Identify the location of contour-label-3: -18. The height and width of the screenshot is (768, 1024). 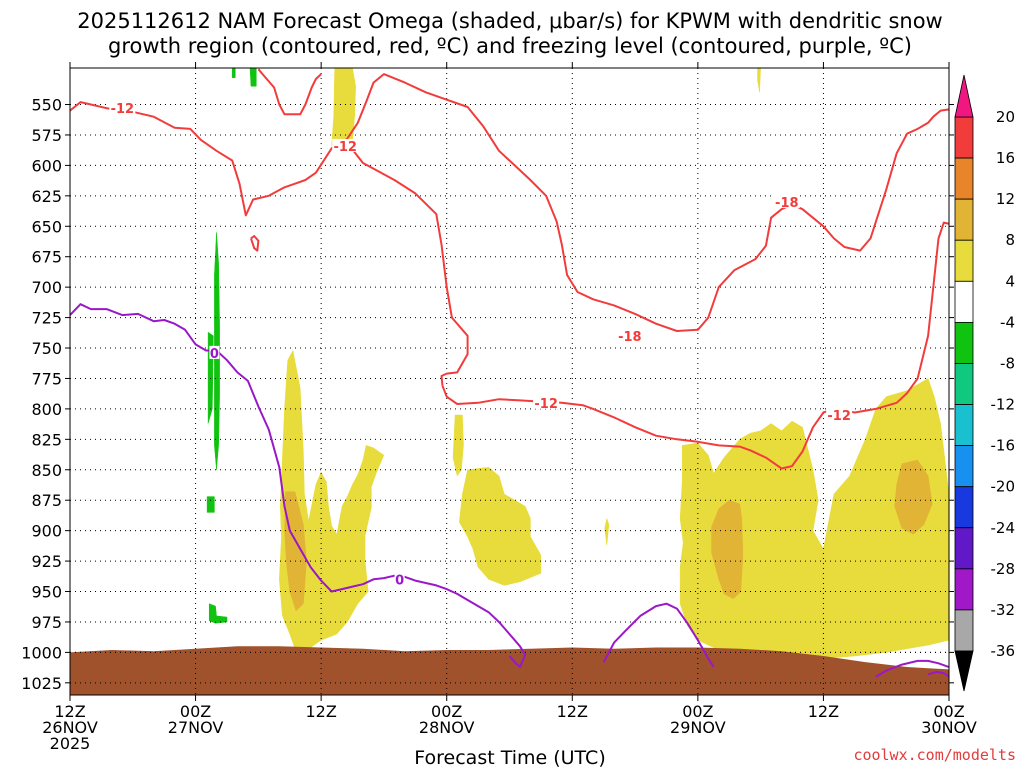
(630, 337).